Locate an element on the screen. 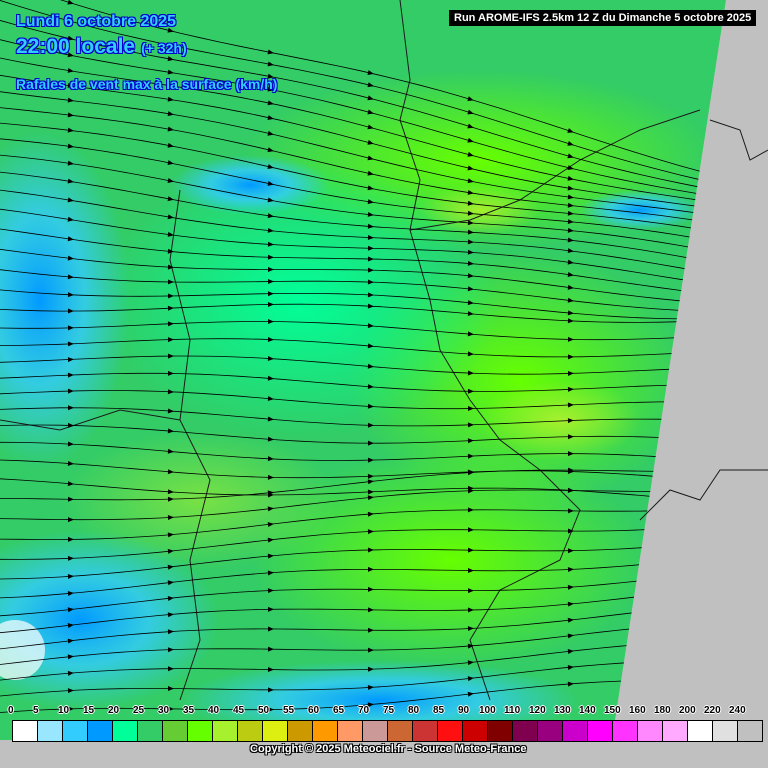 The width and height of the screenshot is (768, 768). legend-label: 20 is located at coordinates (114, 710).